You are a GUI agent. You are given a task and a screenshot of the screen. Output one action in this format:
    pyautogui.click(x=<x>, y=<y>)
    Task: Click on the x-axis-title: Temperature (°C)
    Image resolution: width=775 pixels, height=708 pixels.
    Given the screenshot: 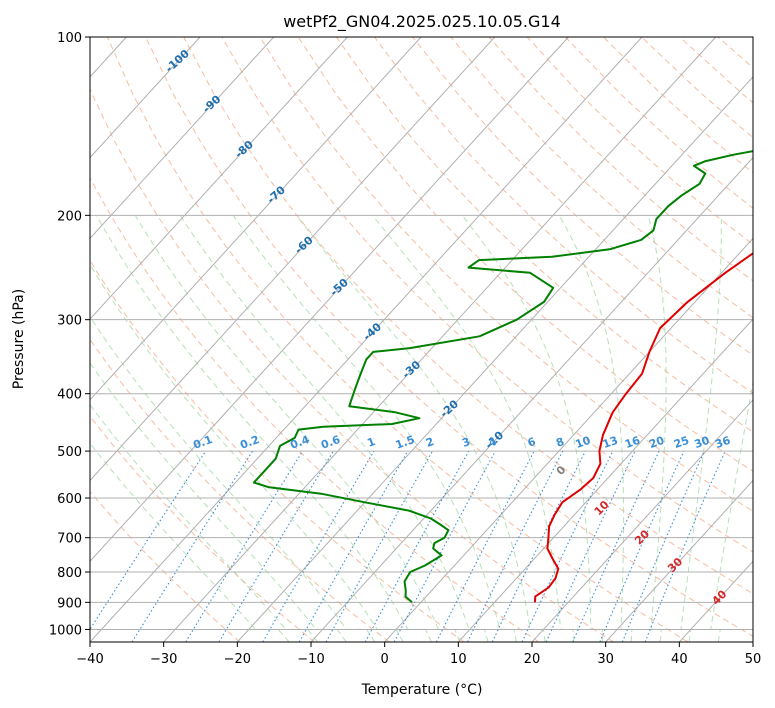 What is the action you would take?
    pyautogui.click(x=422, y=690)
    